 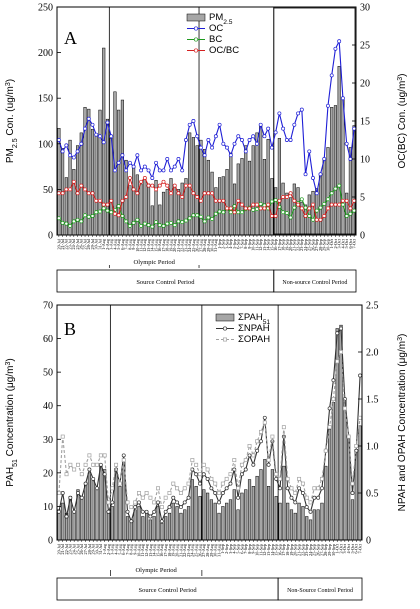 What do you see at coordinates (321, 550) in the screenshot?
I see `p1-xtick-label: 27-Sep` at bounding box center [321, 550].